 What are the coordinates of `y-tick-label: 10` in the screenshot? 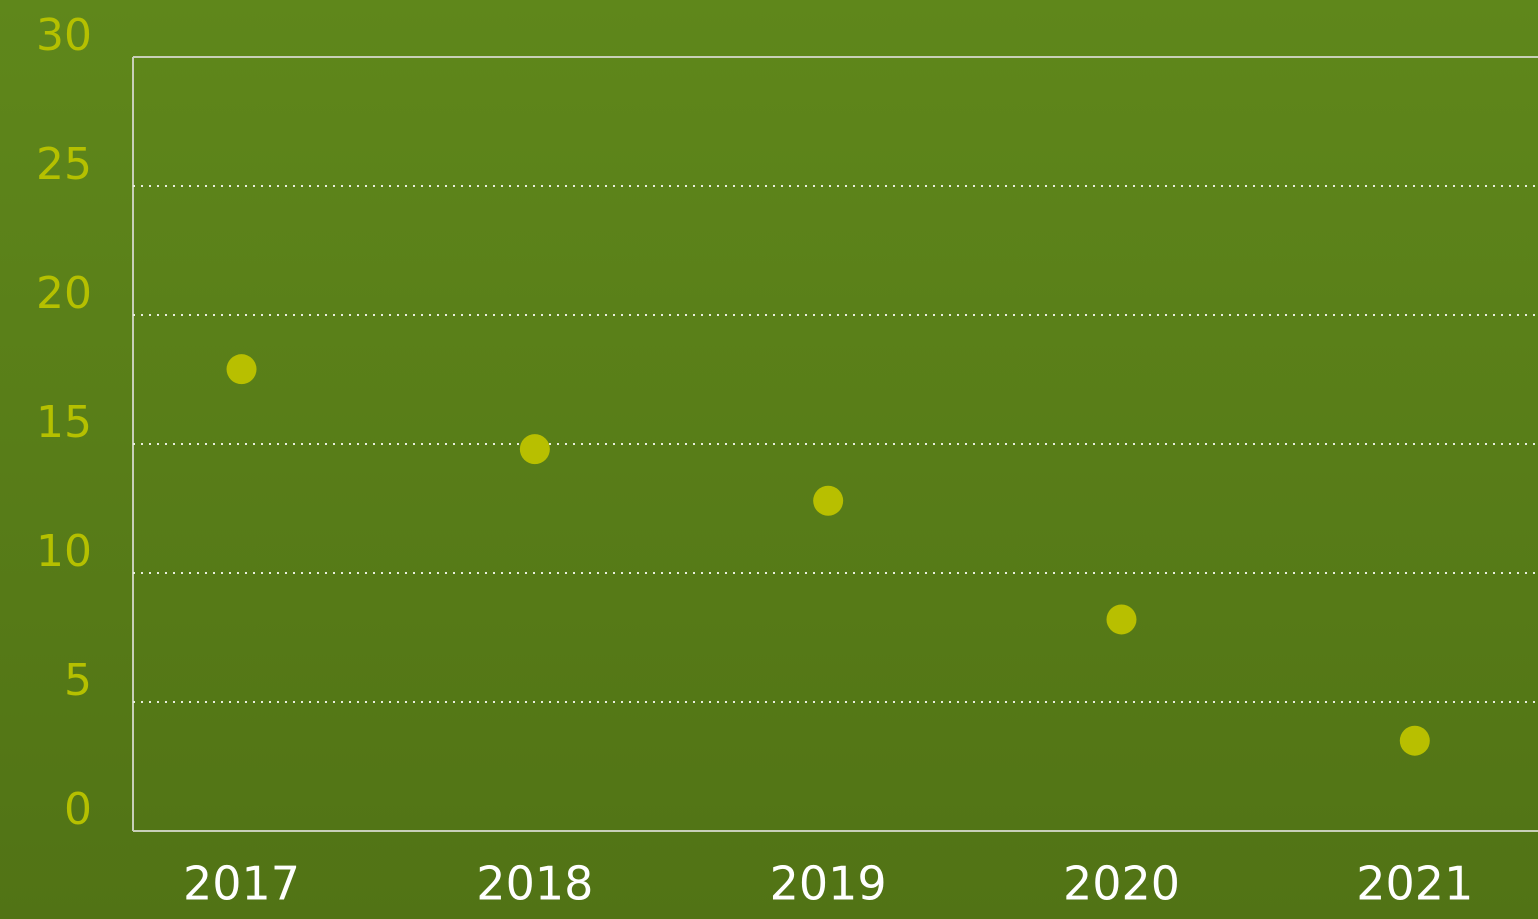 It's located at (64, 551).